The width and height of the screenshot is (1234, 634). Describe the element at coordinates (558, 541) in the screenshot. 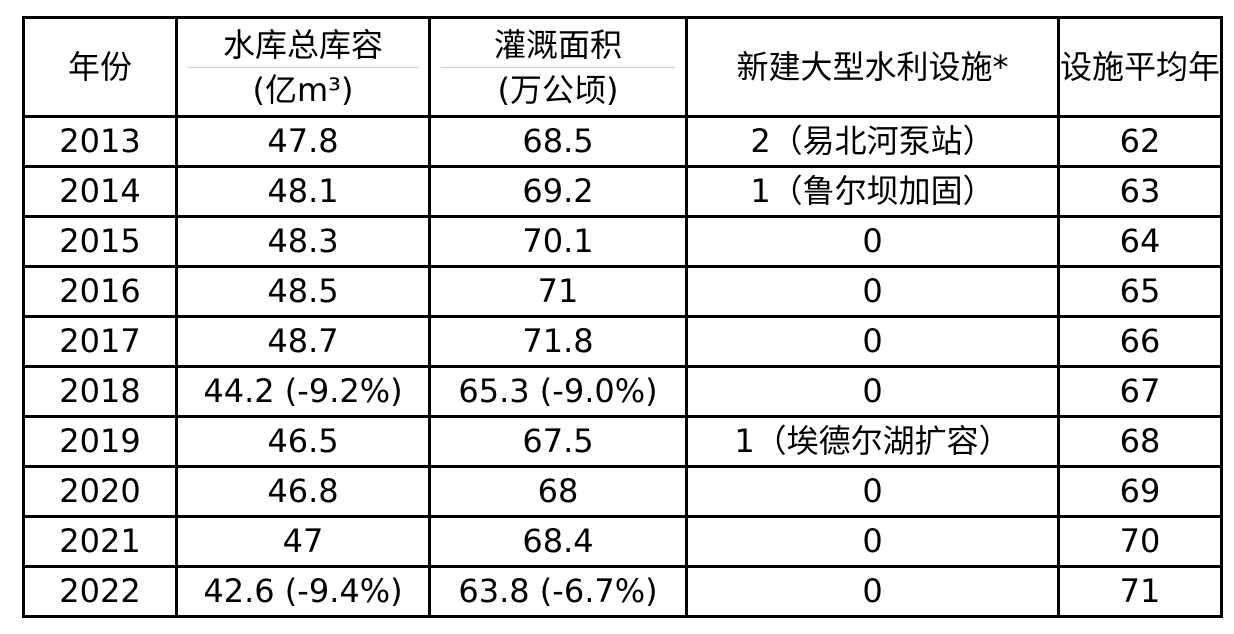

I see `data-cell: 68.4` at that location.